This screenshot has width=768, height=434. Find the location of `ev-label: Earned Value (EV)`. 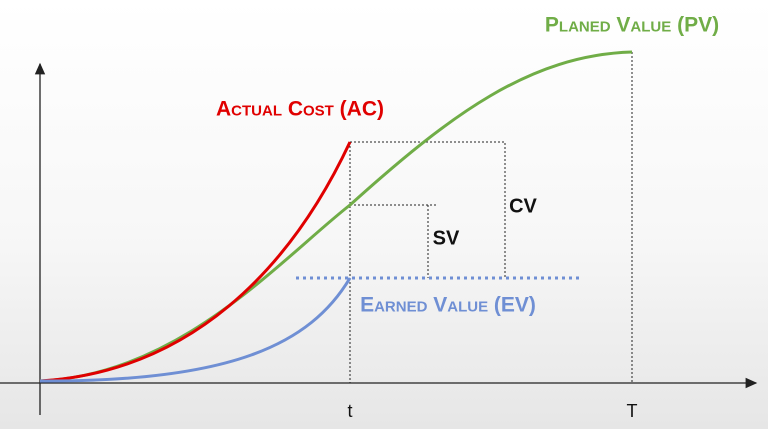

ev-label: Earned Value (EV) is located at coordinates (448, 305).